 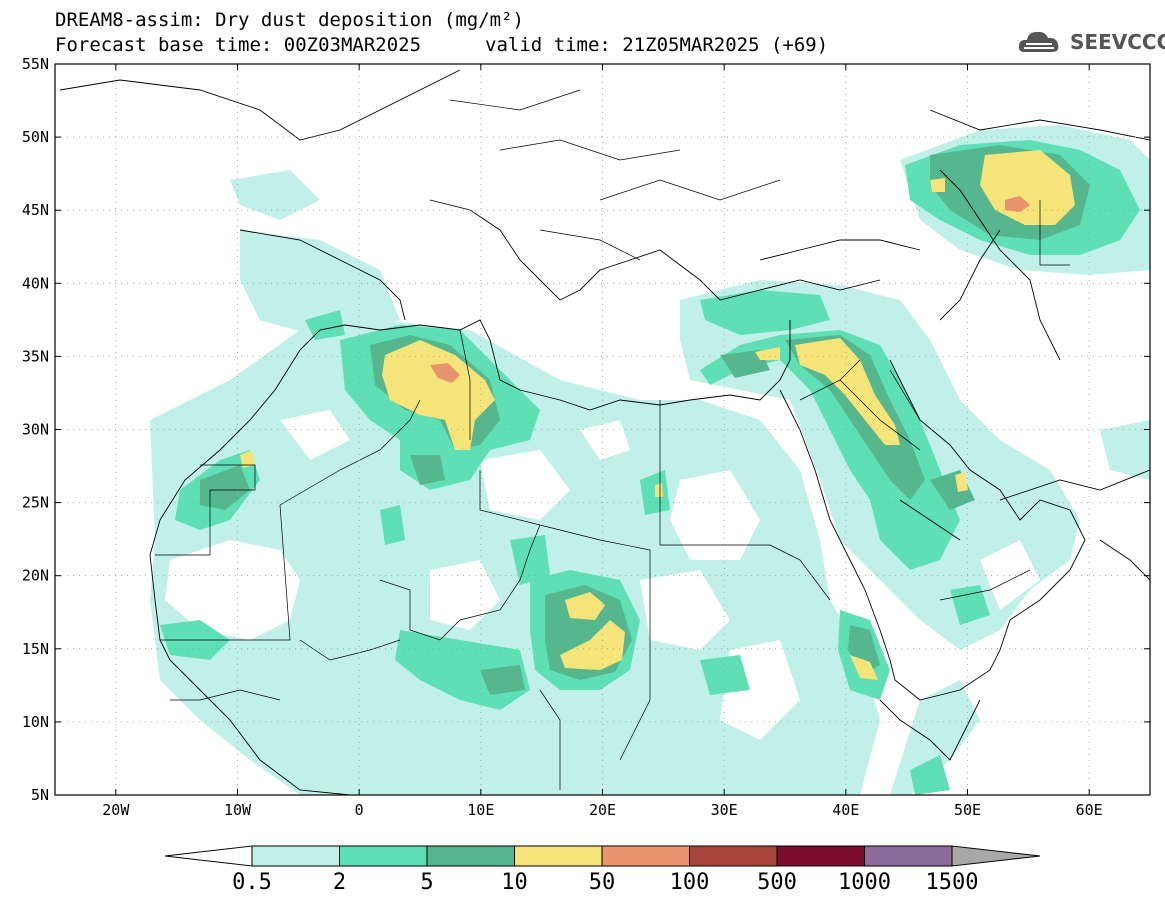 I want to click on lat-label: 15N, so click(x=35, y=649).